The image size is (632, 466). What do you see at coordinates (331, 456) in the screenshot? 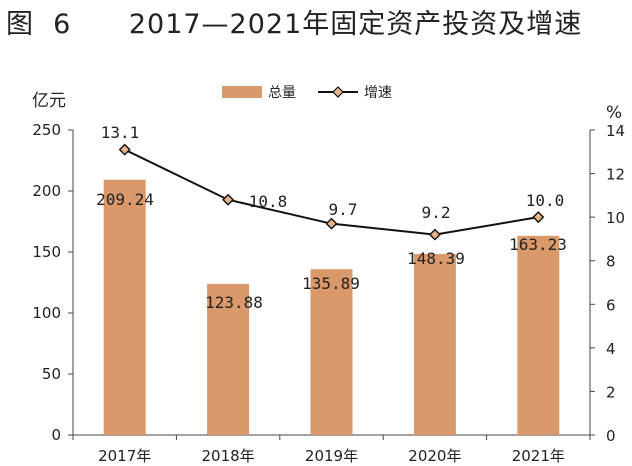
I see `x-tick-label: 2019年` at bounding box center [331, 456].